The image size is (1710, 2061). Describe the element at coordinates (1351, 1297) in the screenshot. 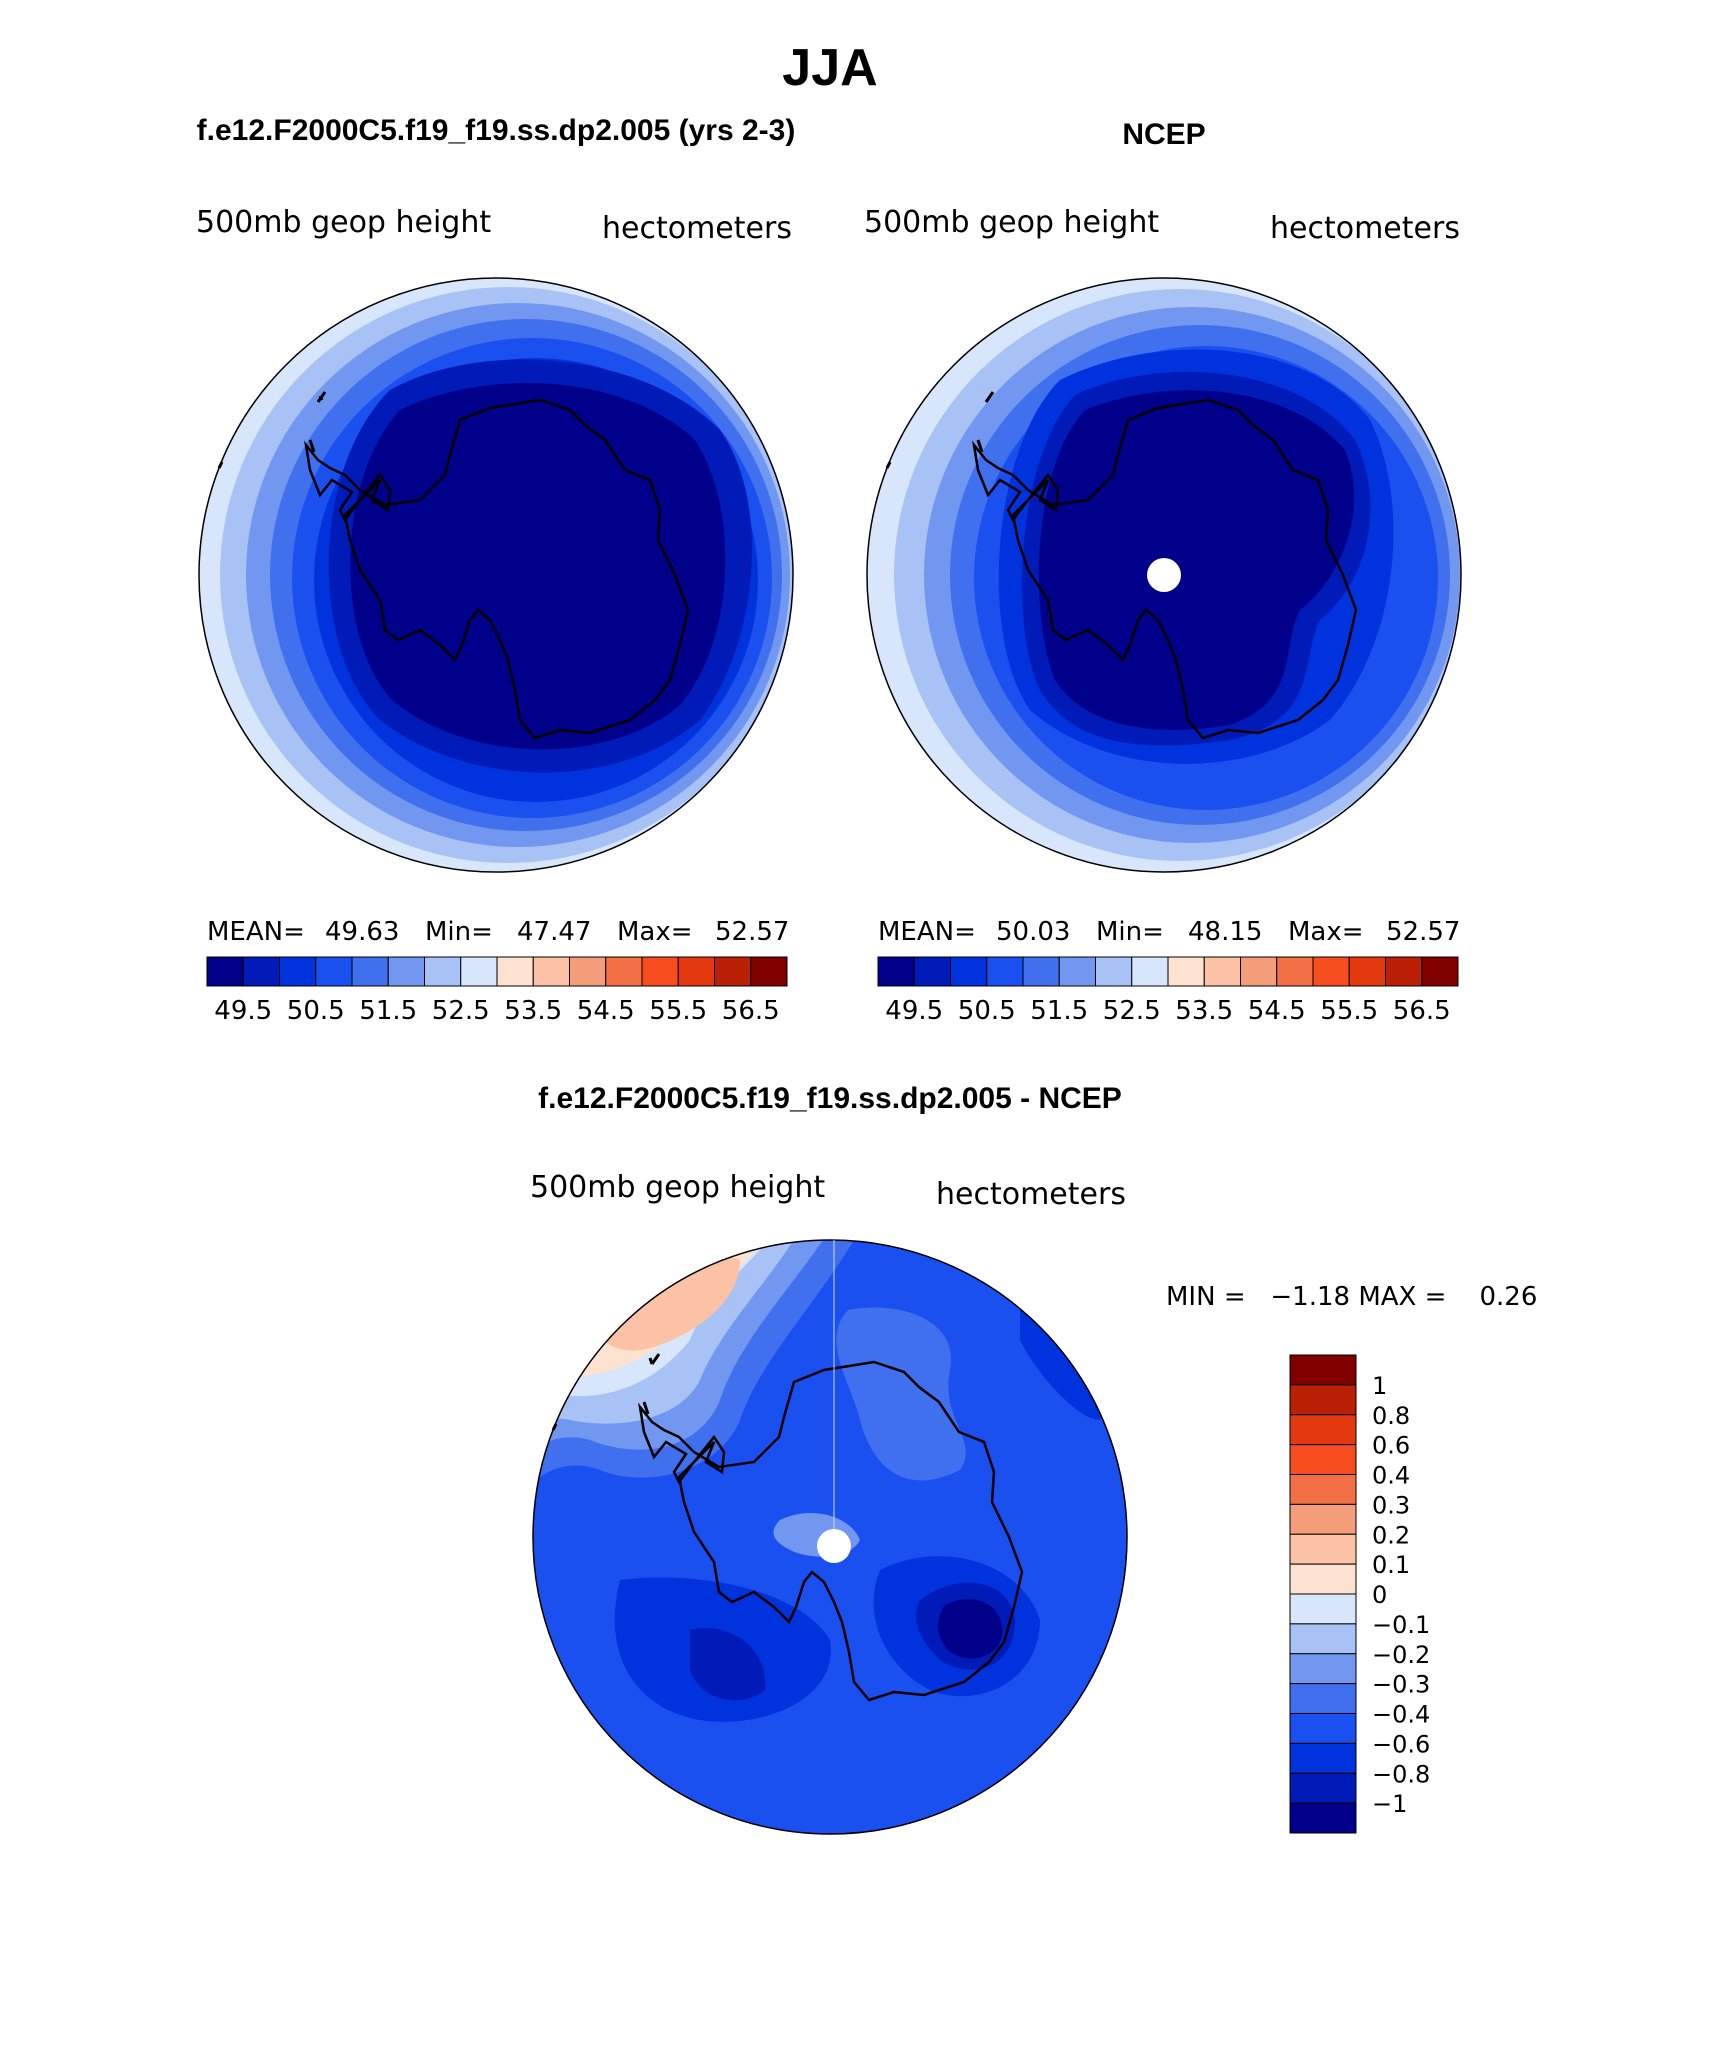

I see `panel-c-stats: MIN = −1.18 MAX = 0.26` at that location.